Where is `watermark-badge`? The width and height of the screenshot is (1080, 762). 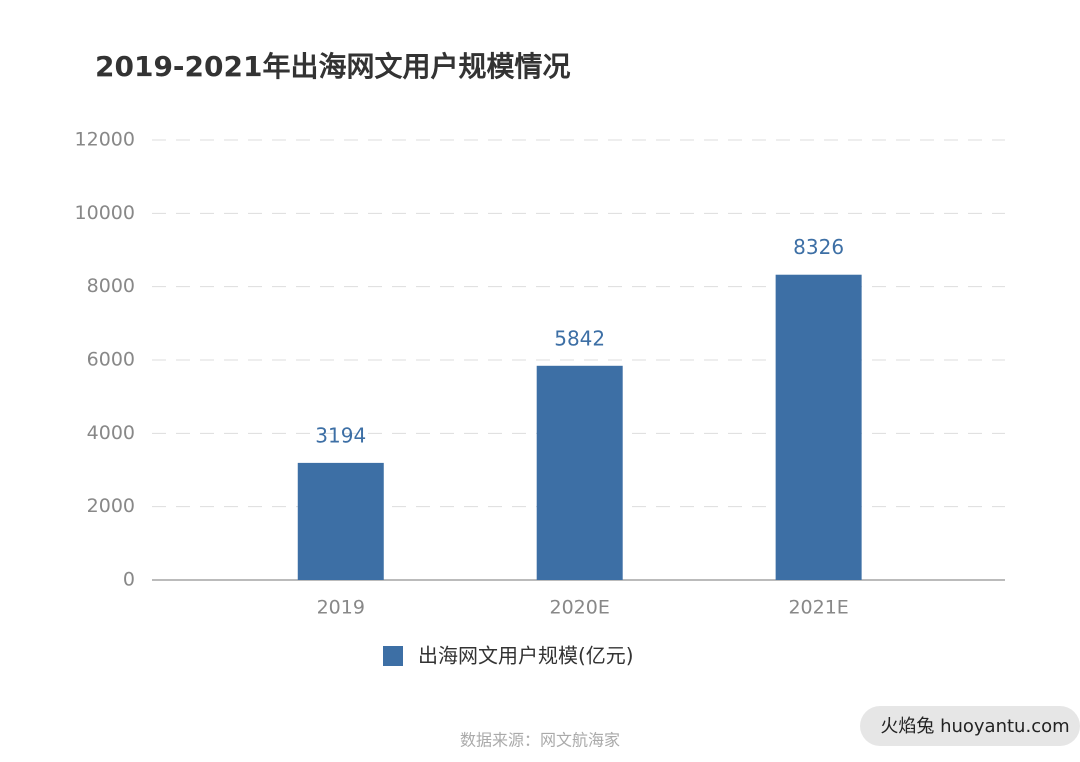 watermark-badge is located at coordinates (970, 726).